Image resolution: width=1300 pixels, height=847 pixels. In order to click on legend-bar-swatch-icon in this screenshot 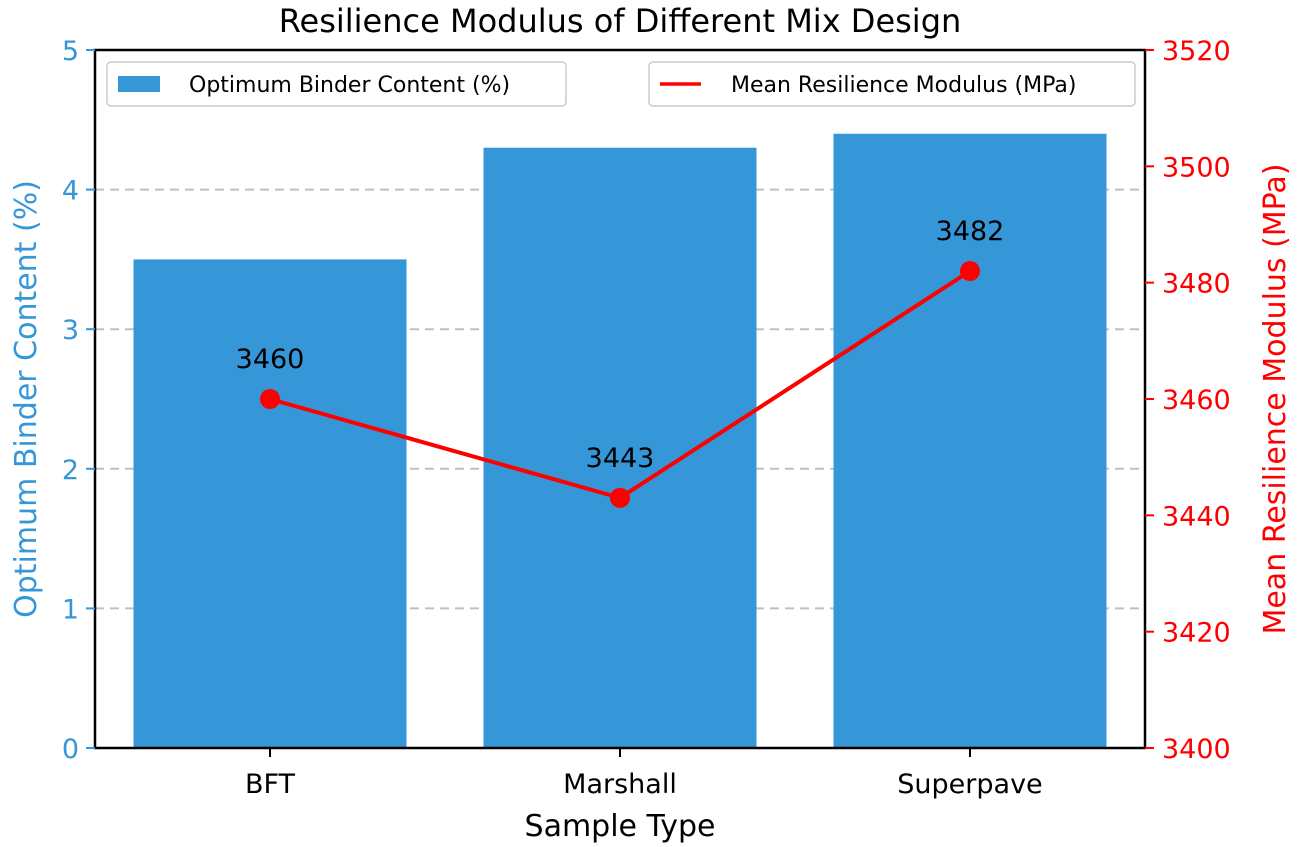, I will do `click(139, 84)`.